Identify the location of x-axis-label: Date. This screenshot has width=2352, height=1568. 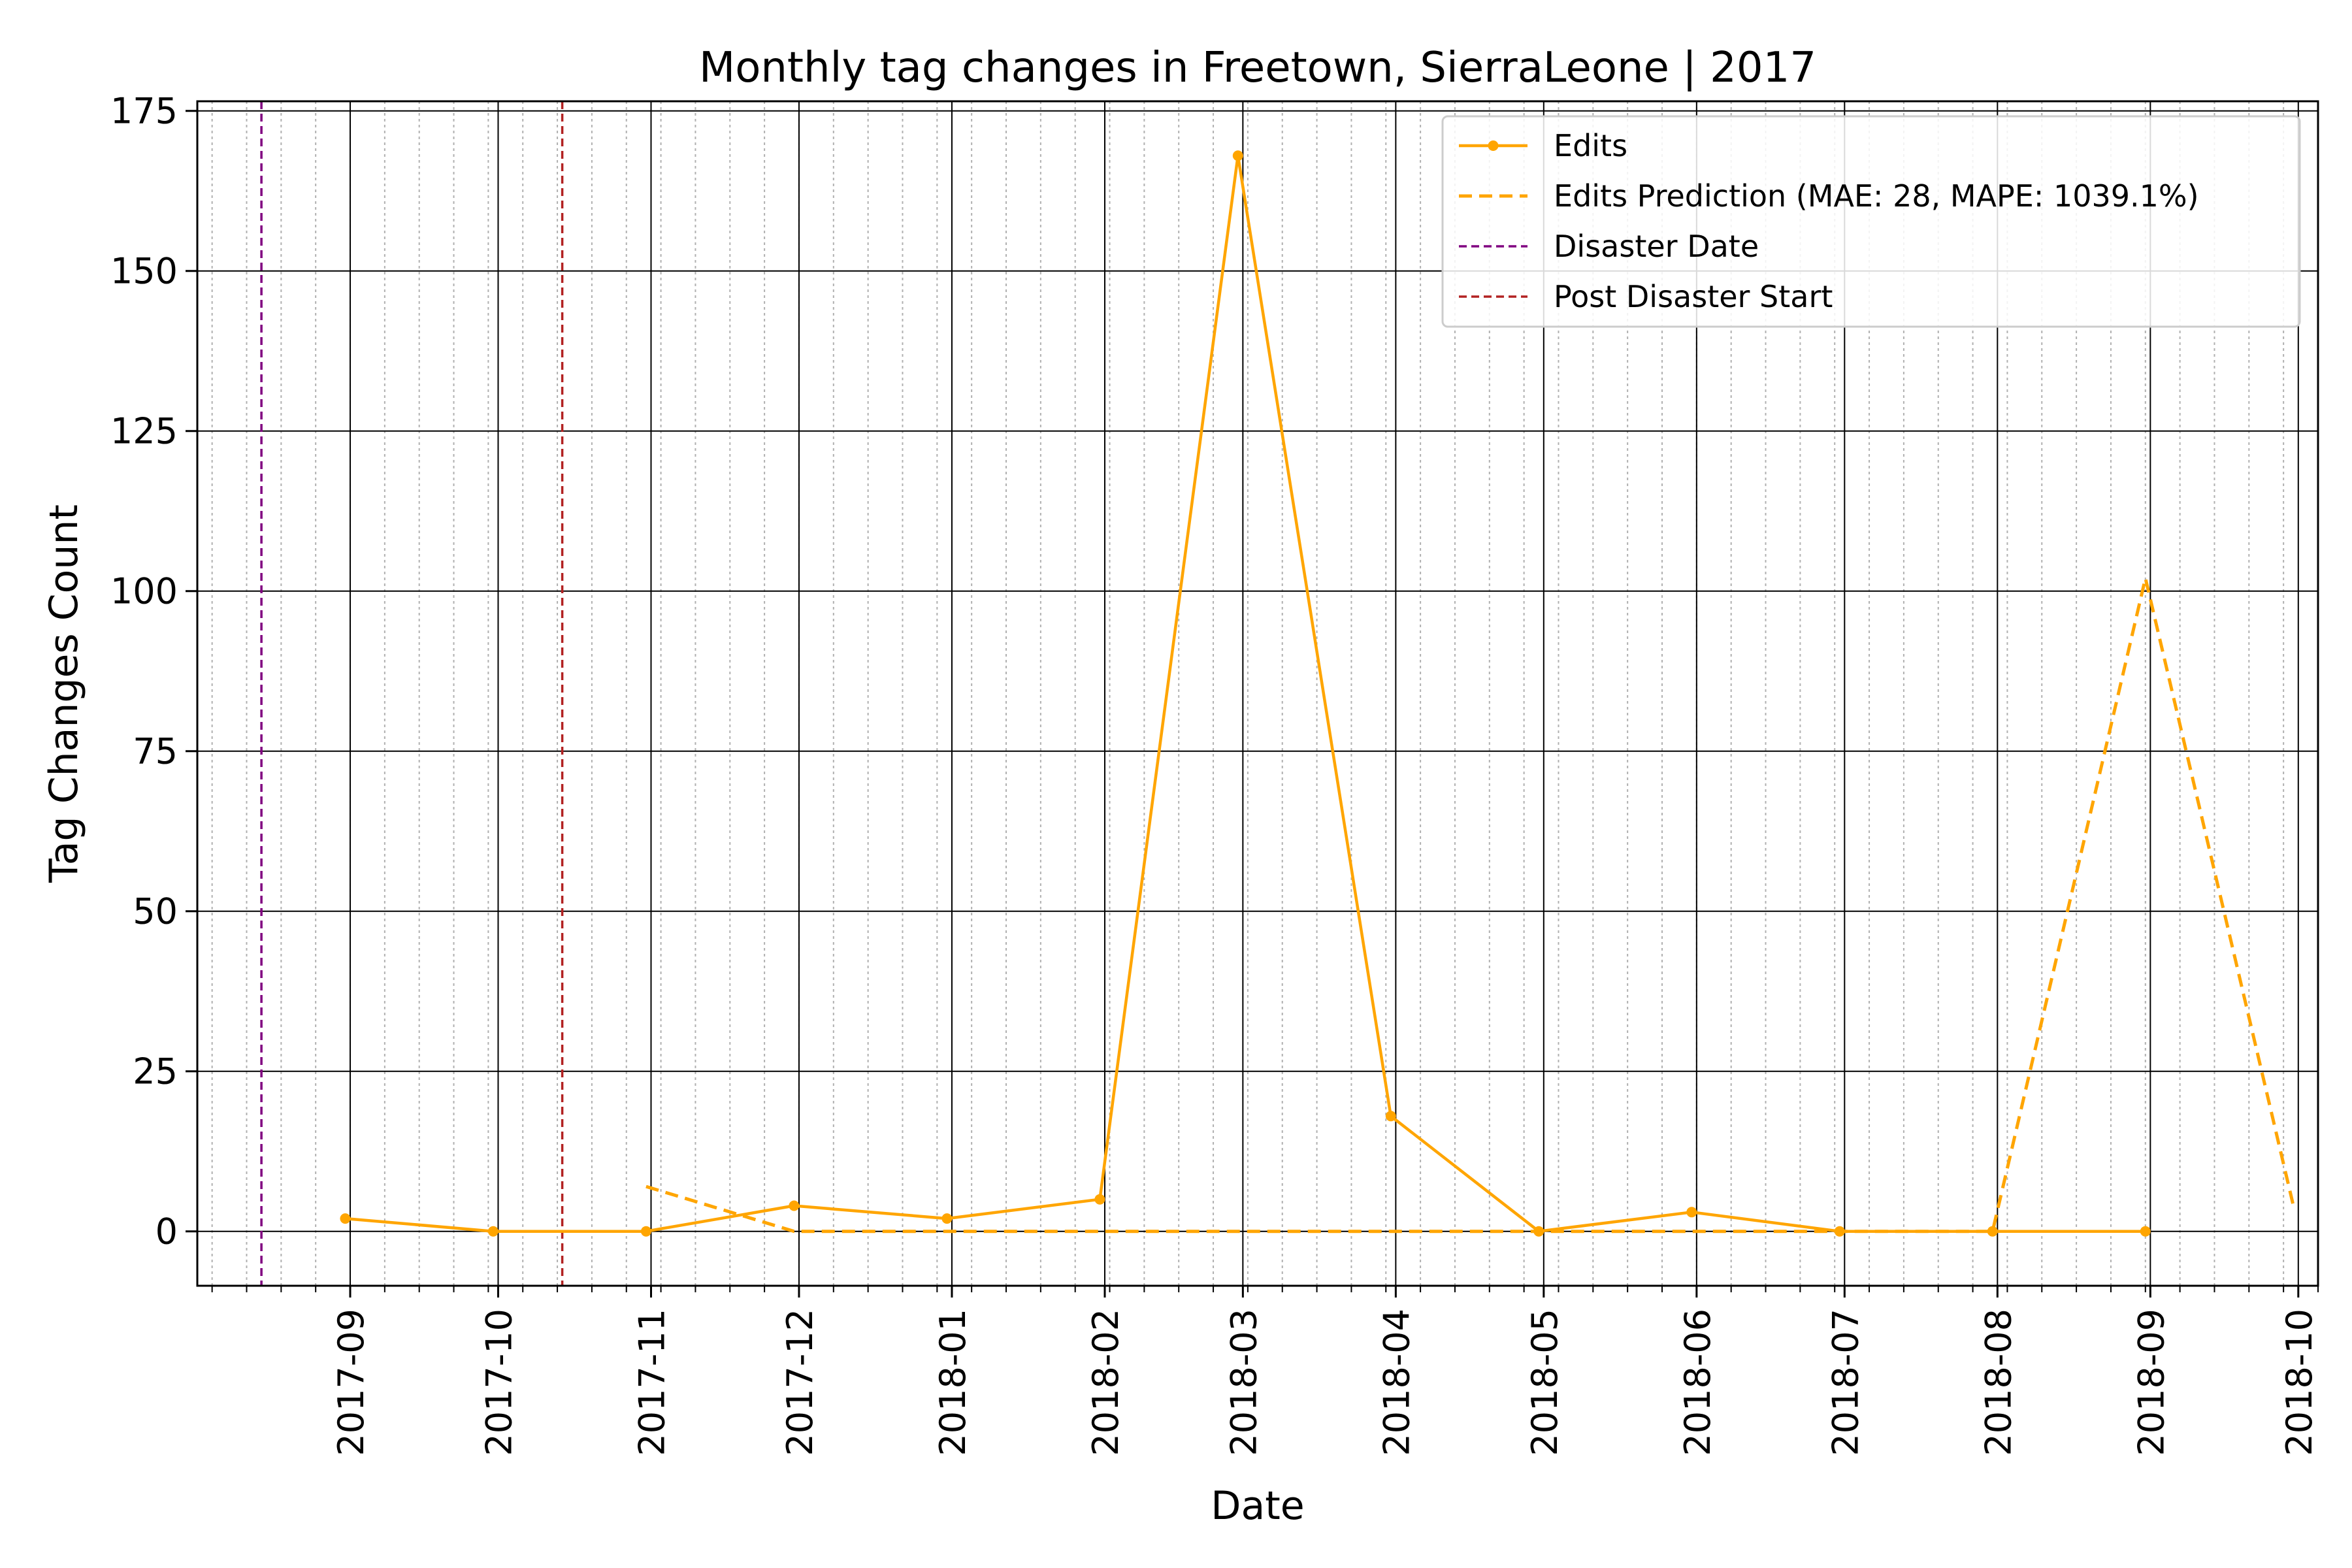
(1257, 1506).